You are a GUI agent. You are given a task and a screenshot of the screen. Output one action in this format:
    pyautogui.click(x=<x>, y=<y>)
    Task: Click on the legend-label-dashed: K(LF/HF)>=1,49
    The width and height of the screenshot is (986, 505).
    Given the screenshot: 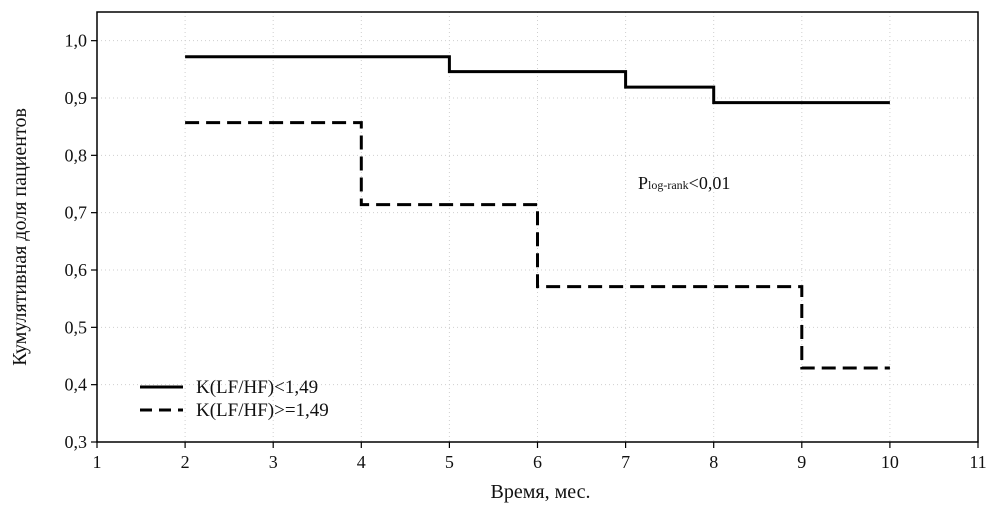 What is the action you would take?
    pyautogui.click(x=262, y=410)
    